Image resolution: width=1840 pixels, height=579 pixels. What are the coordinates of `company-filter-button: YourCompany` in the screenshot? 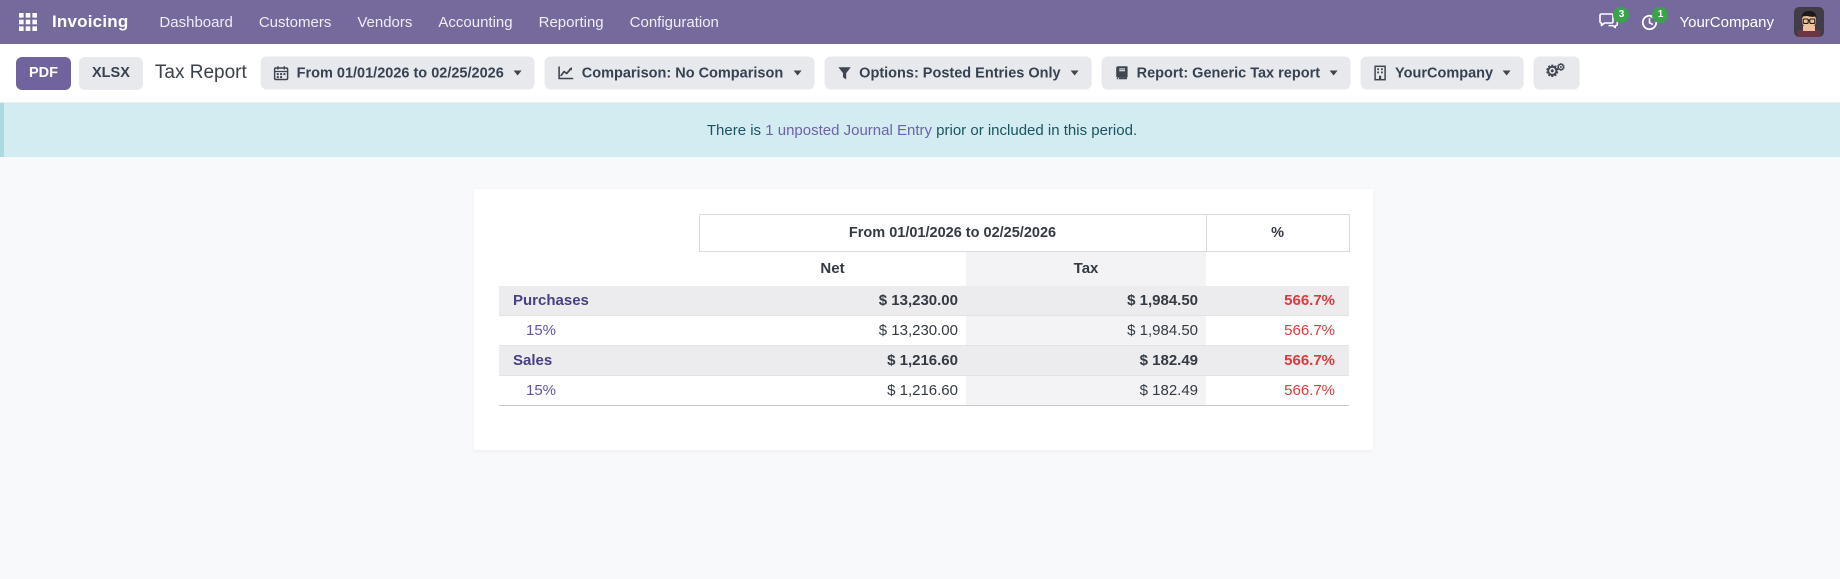 It's located at (1443, 73).